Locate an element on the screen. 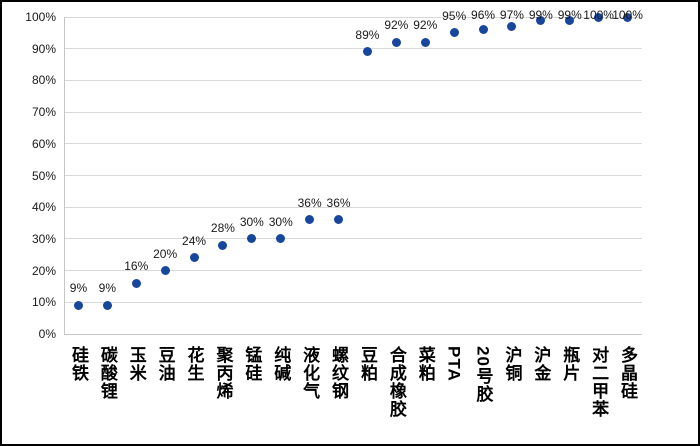  x-axis-category-label: PTA is located at coordinates (454, 364).